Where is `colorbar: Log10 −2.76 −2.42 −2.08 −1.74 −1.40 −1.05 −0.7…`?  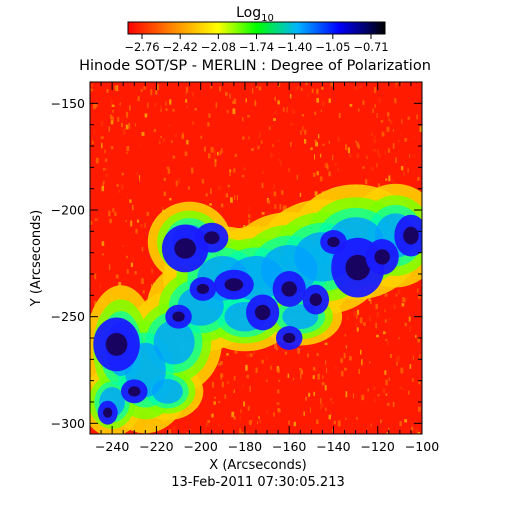 colorbar: Log10 −2.76 −2.42 −2.08 −1.74 −1.40 −1.05 −0.7… is located at coordinates (256, 29).